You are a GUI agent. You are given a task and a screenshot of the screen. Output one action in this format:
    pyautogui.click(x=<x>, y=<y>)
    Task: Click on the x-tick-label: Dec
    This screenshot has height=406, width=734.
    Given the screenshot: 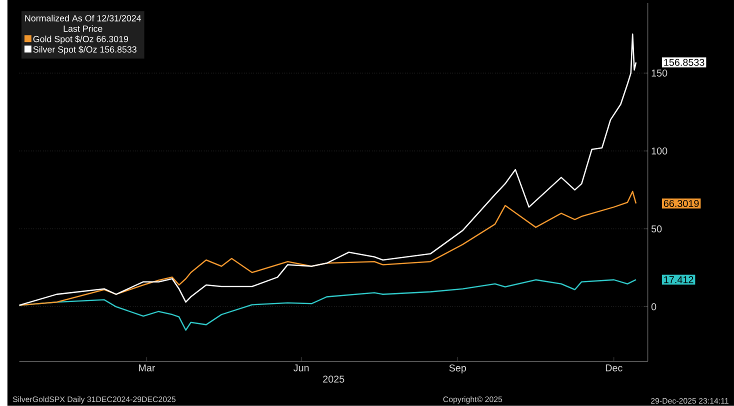 What is the action you would take?
    pyautogui.click(x=614, y=368)
    